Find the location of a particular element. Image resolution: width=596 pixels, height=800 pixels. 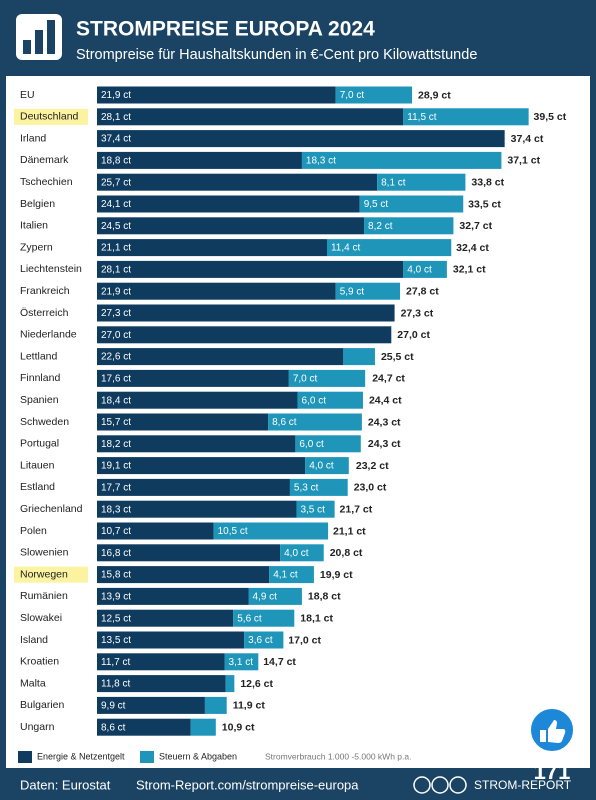

value-label: 5,6 ct is located at coordinates (249, 618).